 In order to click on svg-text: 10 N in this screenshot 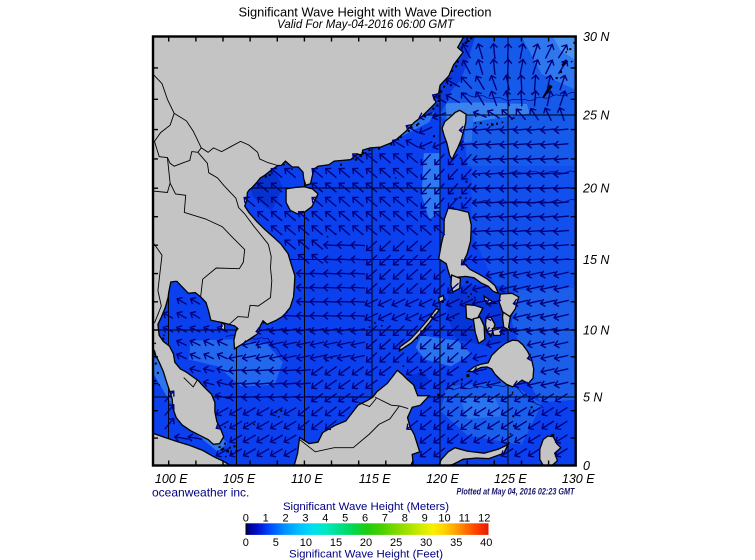, I will do `click(596, 330)`.